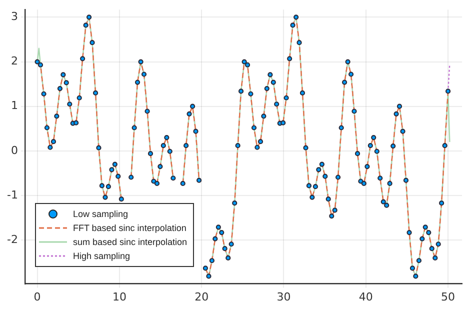  Describe the element at coordinates (129, 228) in the screenshot. I see `legend-label: FFT based sinc interpolation` at that location.